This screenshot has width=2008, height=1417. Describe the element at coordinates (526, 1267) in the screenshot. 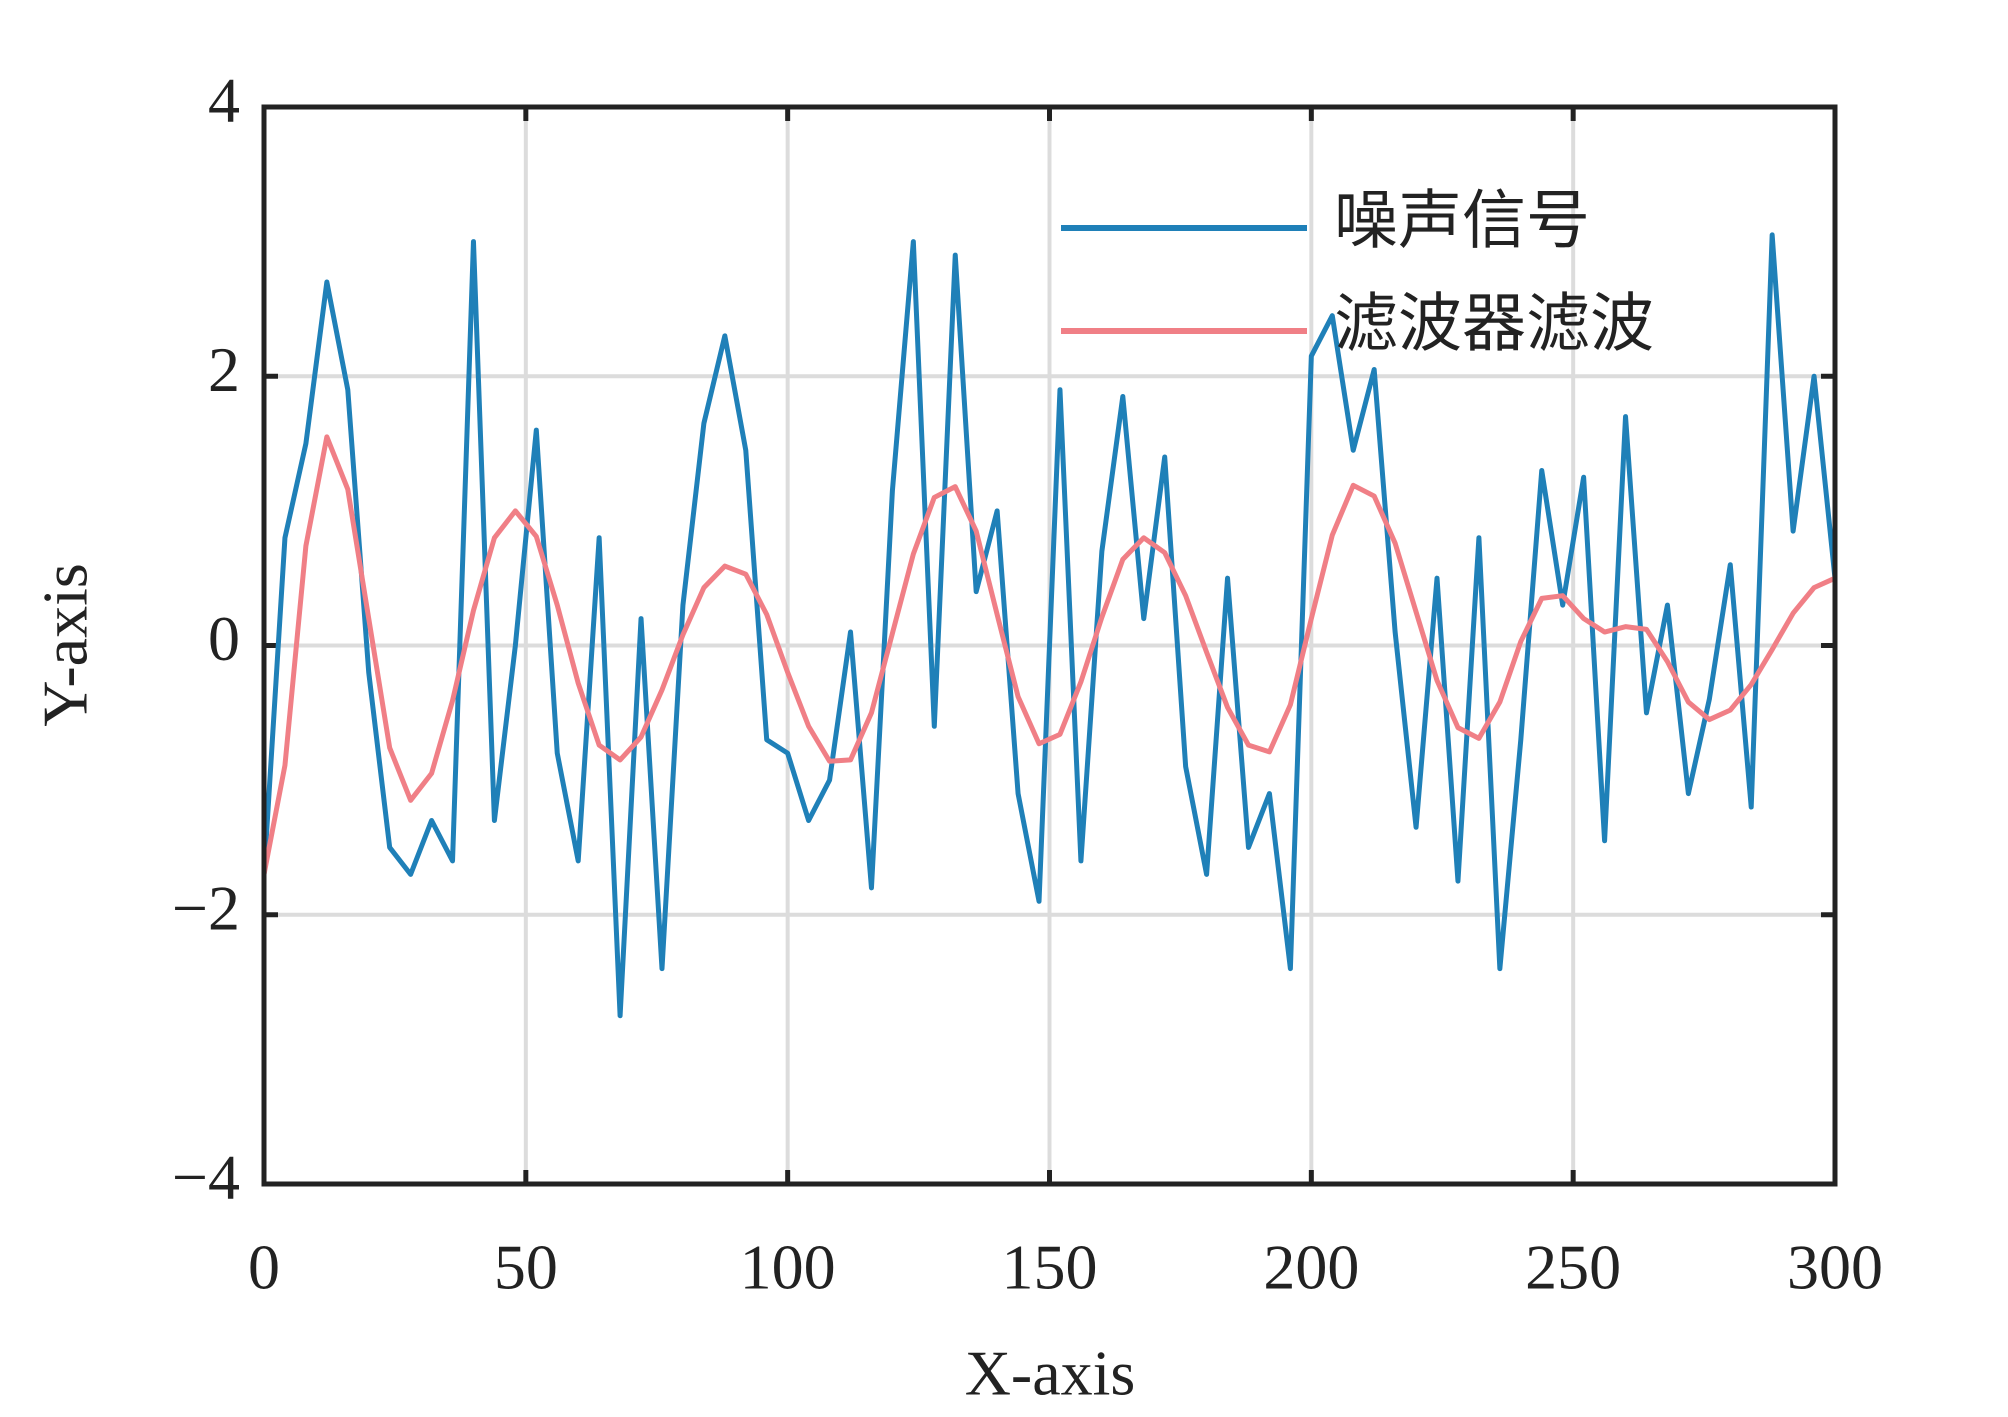

I see `x-tick-label: 50` at that location.